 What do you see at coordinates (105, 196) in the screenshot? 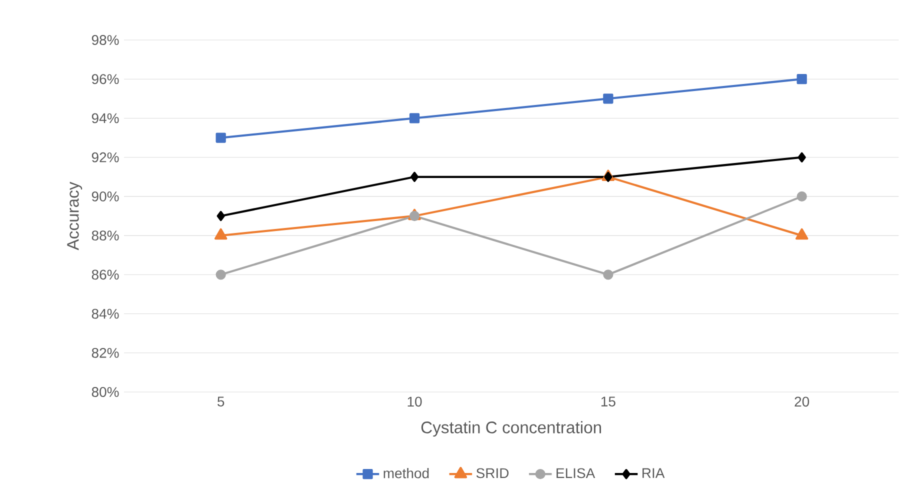
I see `y-tick-label: 90%` at bounding box center [105, 196].